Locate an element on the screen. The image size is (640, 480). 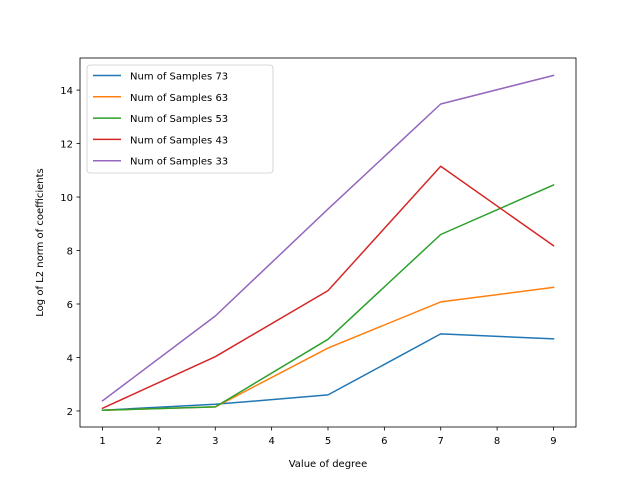
y-axis-label: Log of L2 norm of coefficients is located at coordinates (40, 242).